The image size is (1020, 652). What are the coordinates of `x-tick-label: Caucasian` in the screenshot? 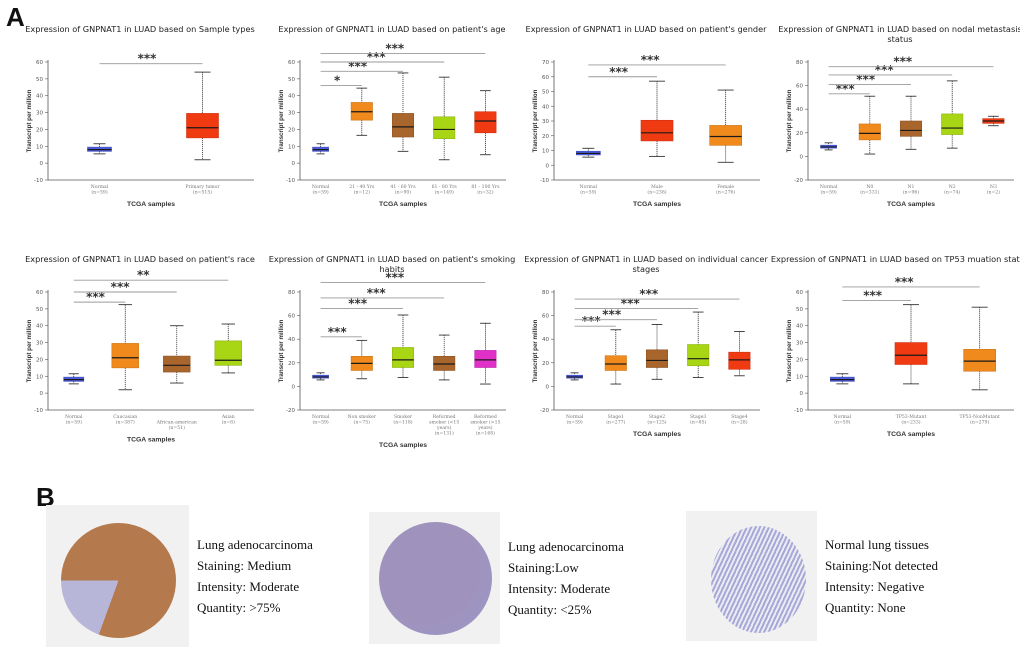 It's located at (125, 417).